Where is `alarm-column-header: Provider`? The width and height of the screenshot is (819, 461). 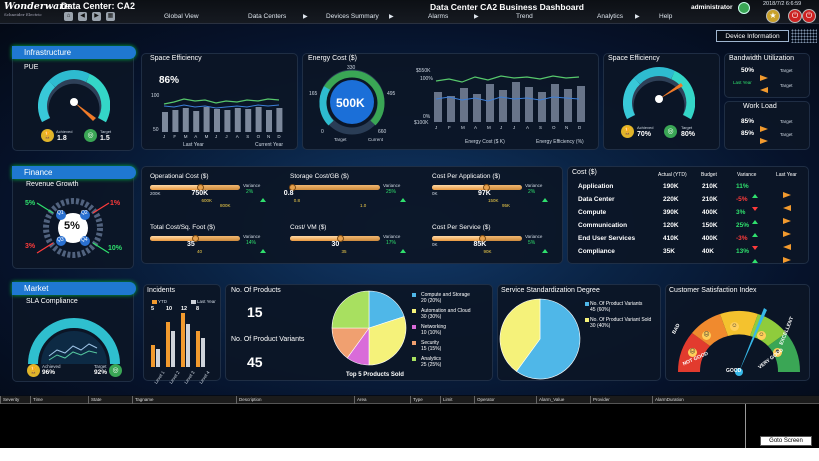
alarm-column-header: Provider is located at coordinates (621, 400).